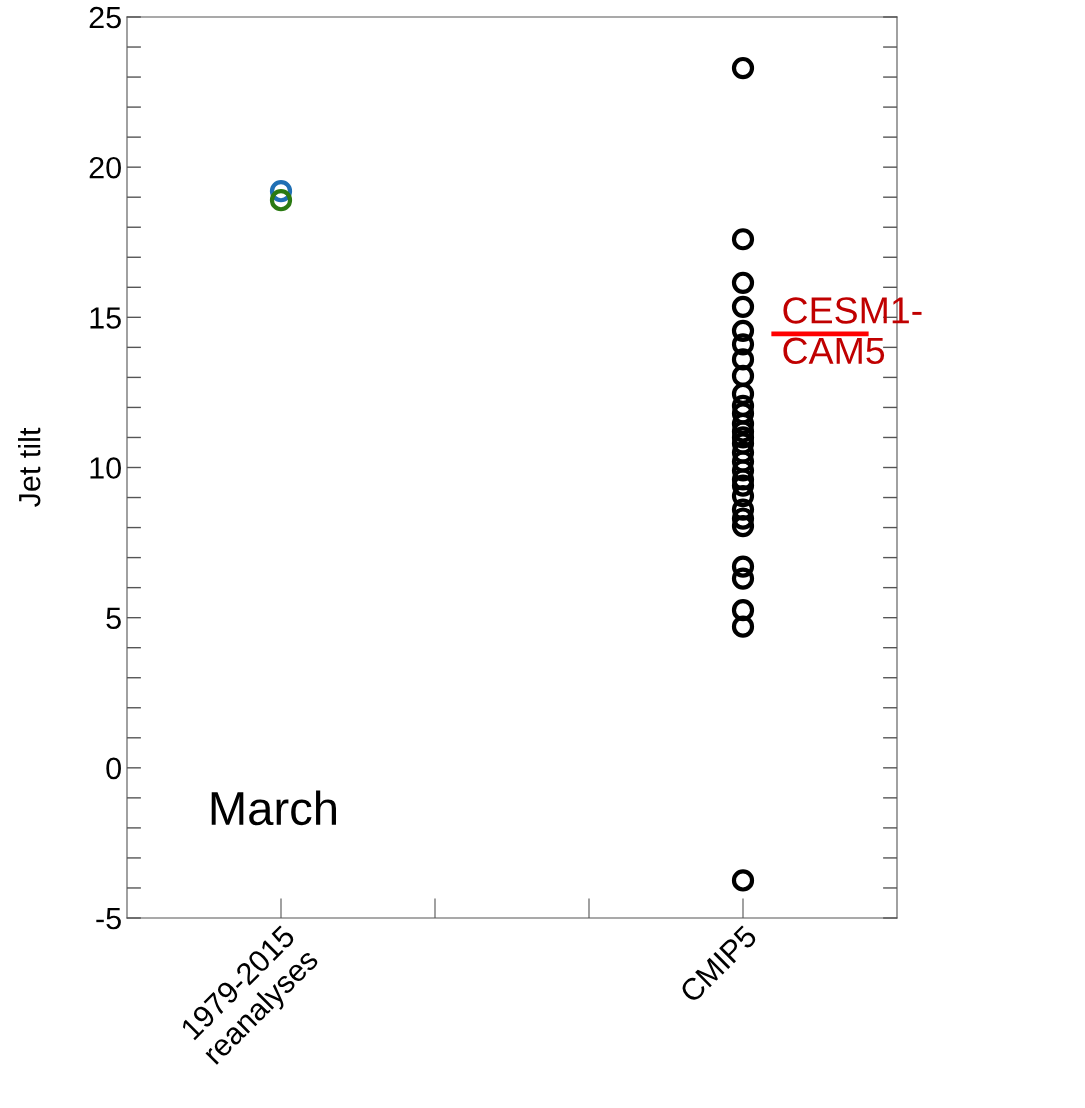  I want to click on y-tick-label: 15, so click(105, 318).